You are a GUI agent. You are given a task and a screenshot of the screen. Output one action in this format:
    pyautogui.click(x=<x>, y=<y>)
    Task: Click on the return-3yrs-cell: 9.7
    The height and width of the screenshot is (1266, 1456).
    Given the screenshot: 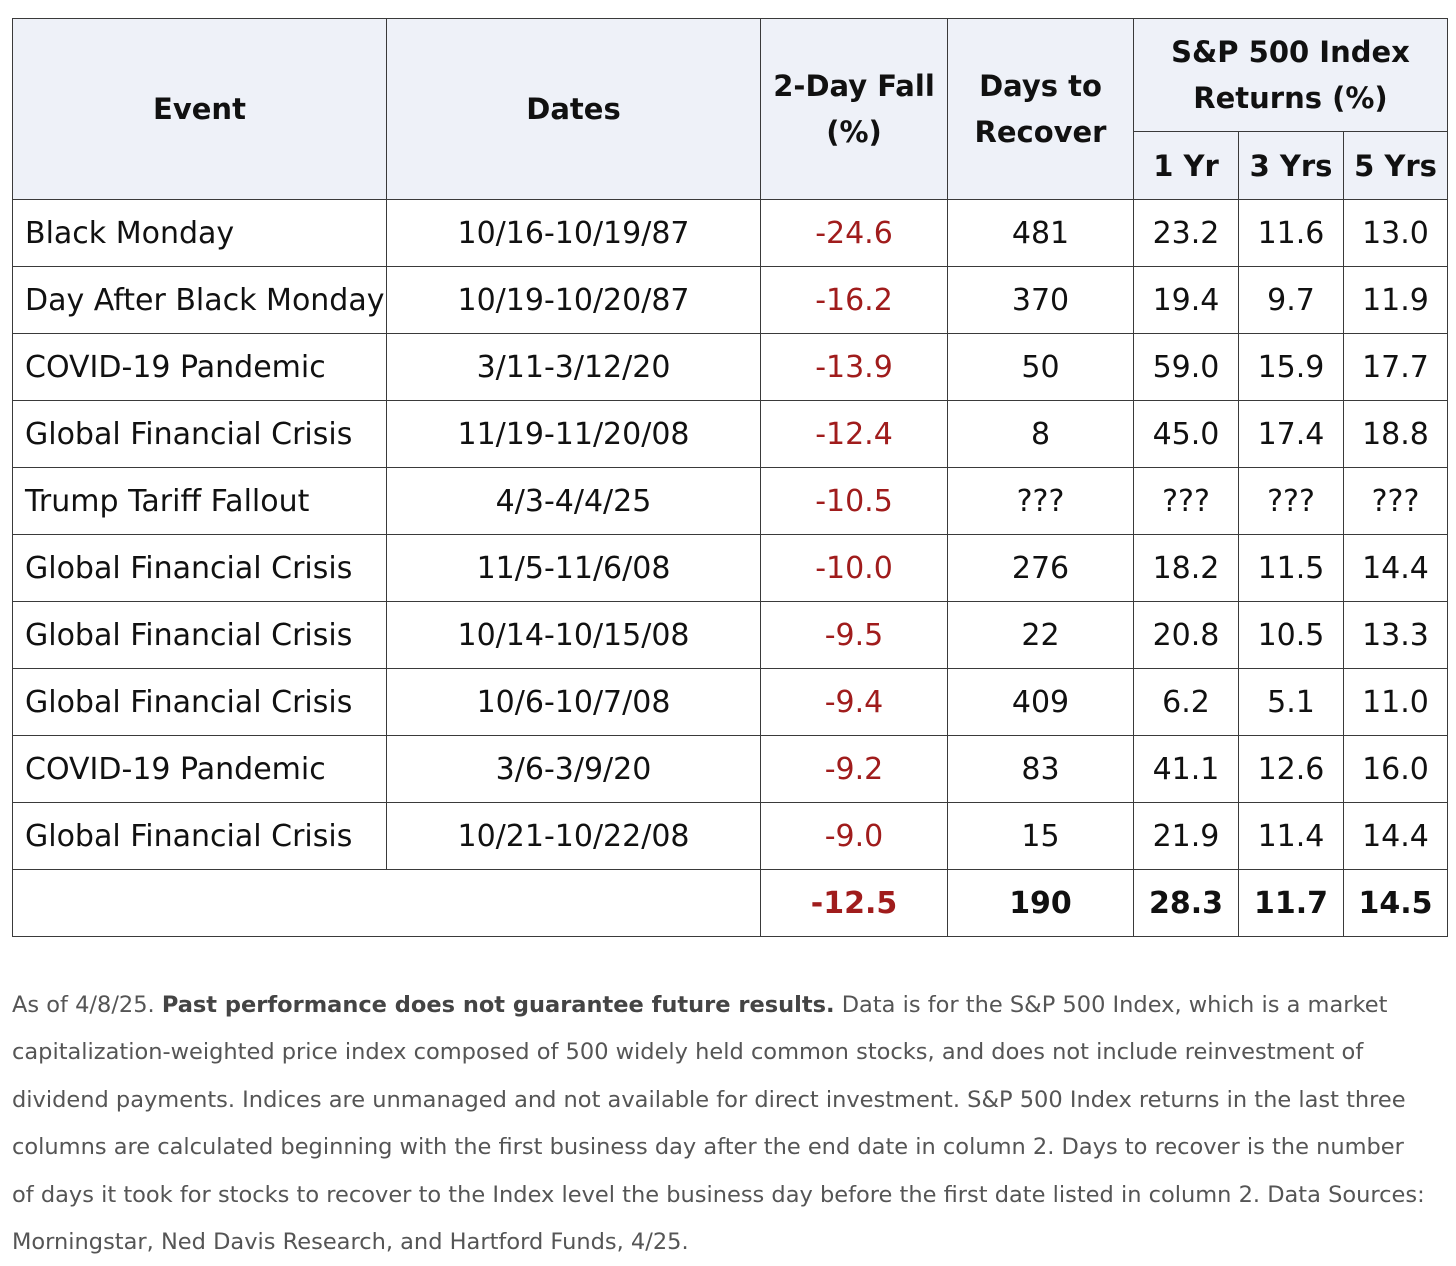 What is the action you would take?
    pyautogui.click(x=1291, y=300)
    